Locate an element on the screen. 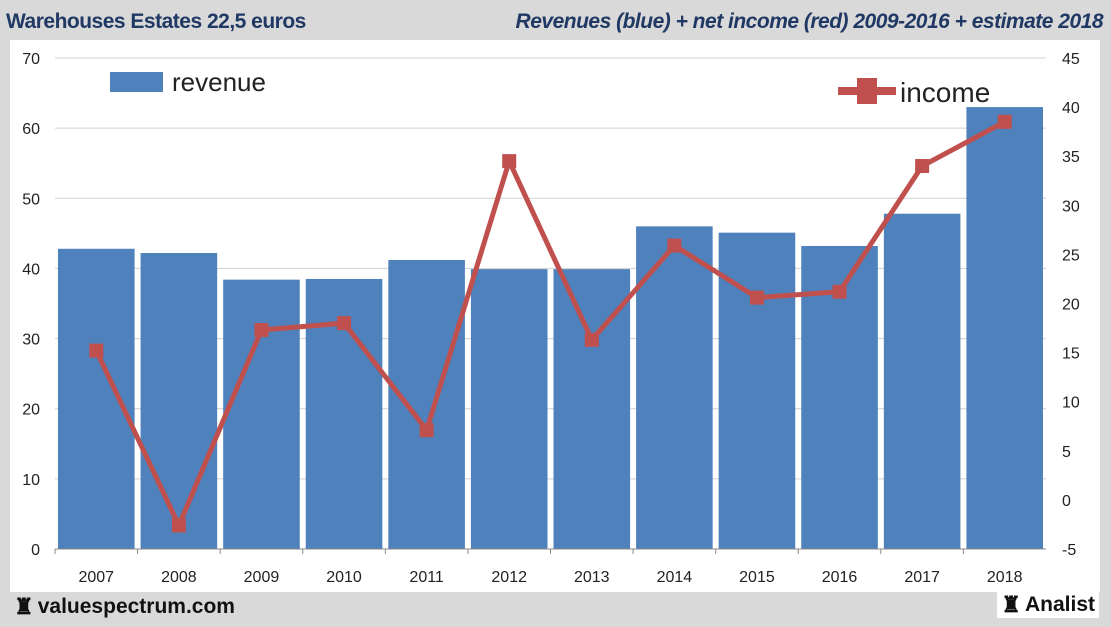 The height and width of the screenshot is (627, 1111). legend-income-marker is located at coordinates (867, 91).